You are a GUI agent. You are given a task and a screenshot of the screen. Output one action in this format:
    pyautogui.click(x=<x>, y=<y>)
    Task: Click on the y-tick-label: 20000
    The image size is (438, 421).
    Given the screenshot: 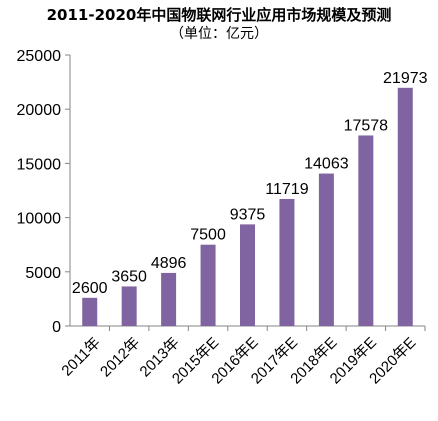 What is the action you would take?
    pyautogui.click(x=39, y=110)
    